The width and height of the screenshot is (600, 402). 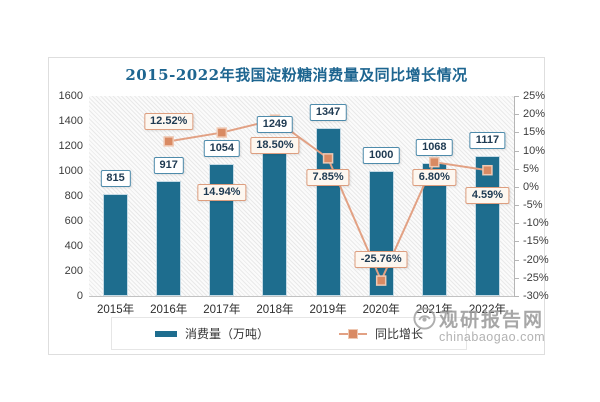 What do you see at coordinates (296, 75) in the screenshot?
I see `chart-title: 2015-2022年我国淀粉糖消费量及同比增长情况` at bounding box center [296, 75].